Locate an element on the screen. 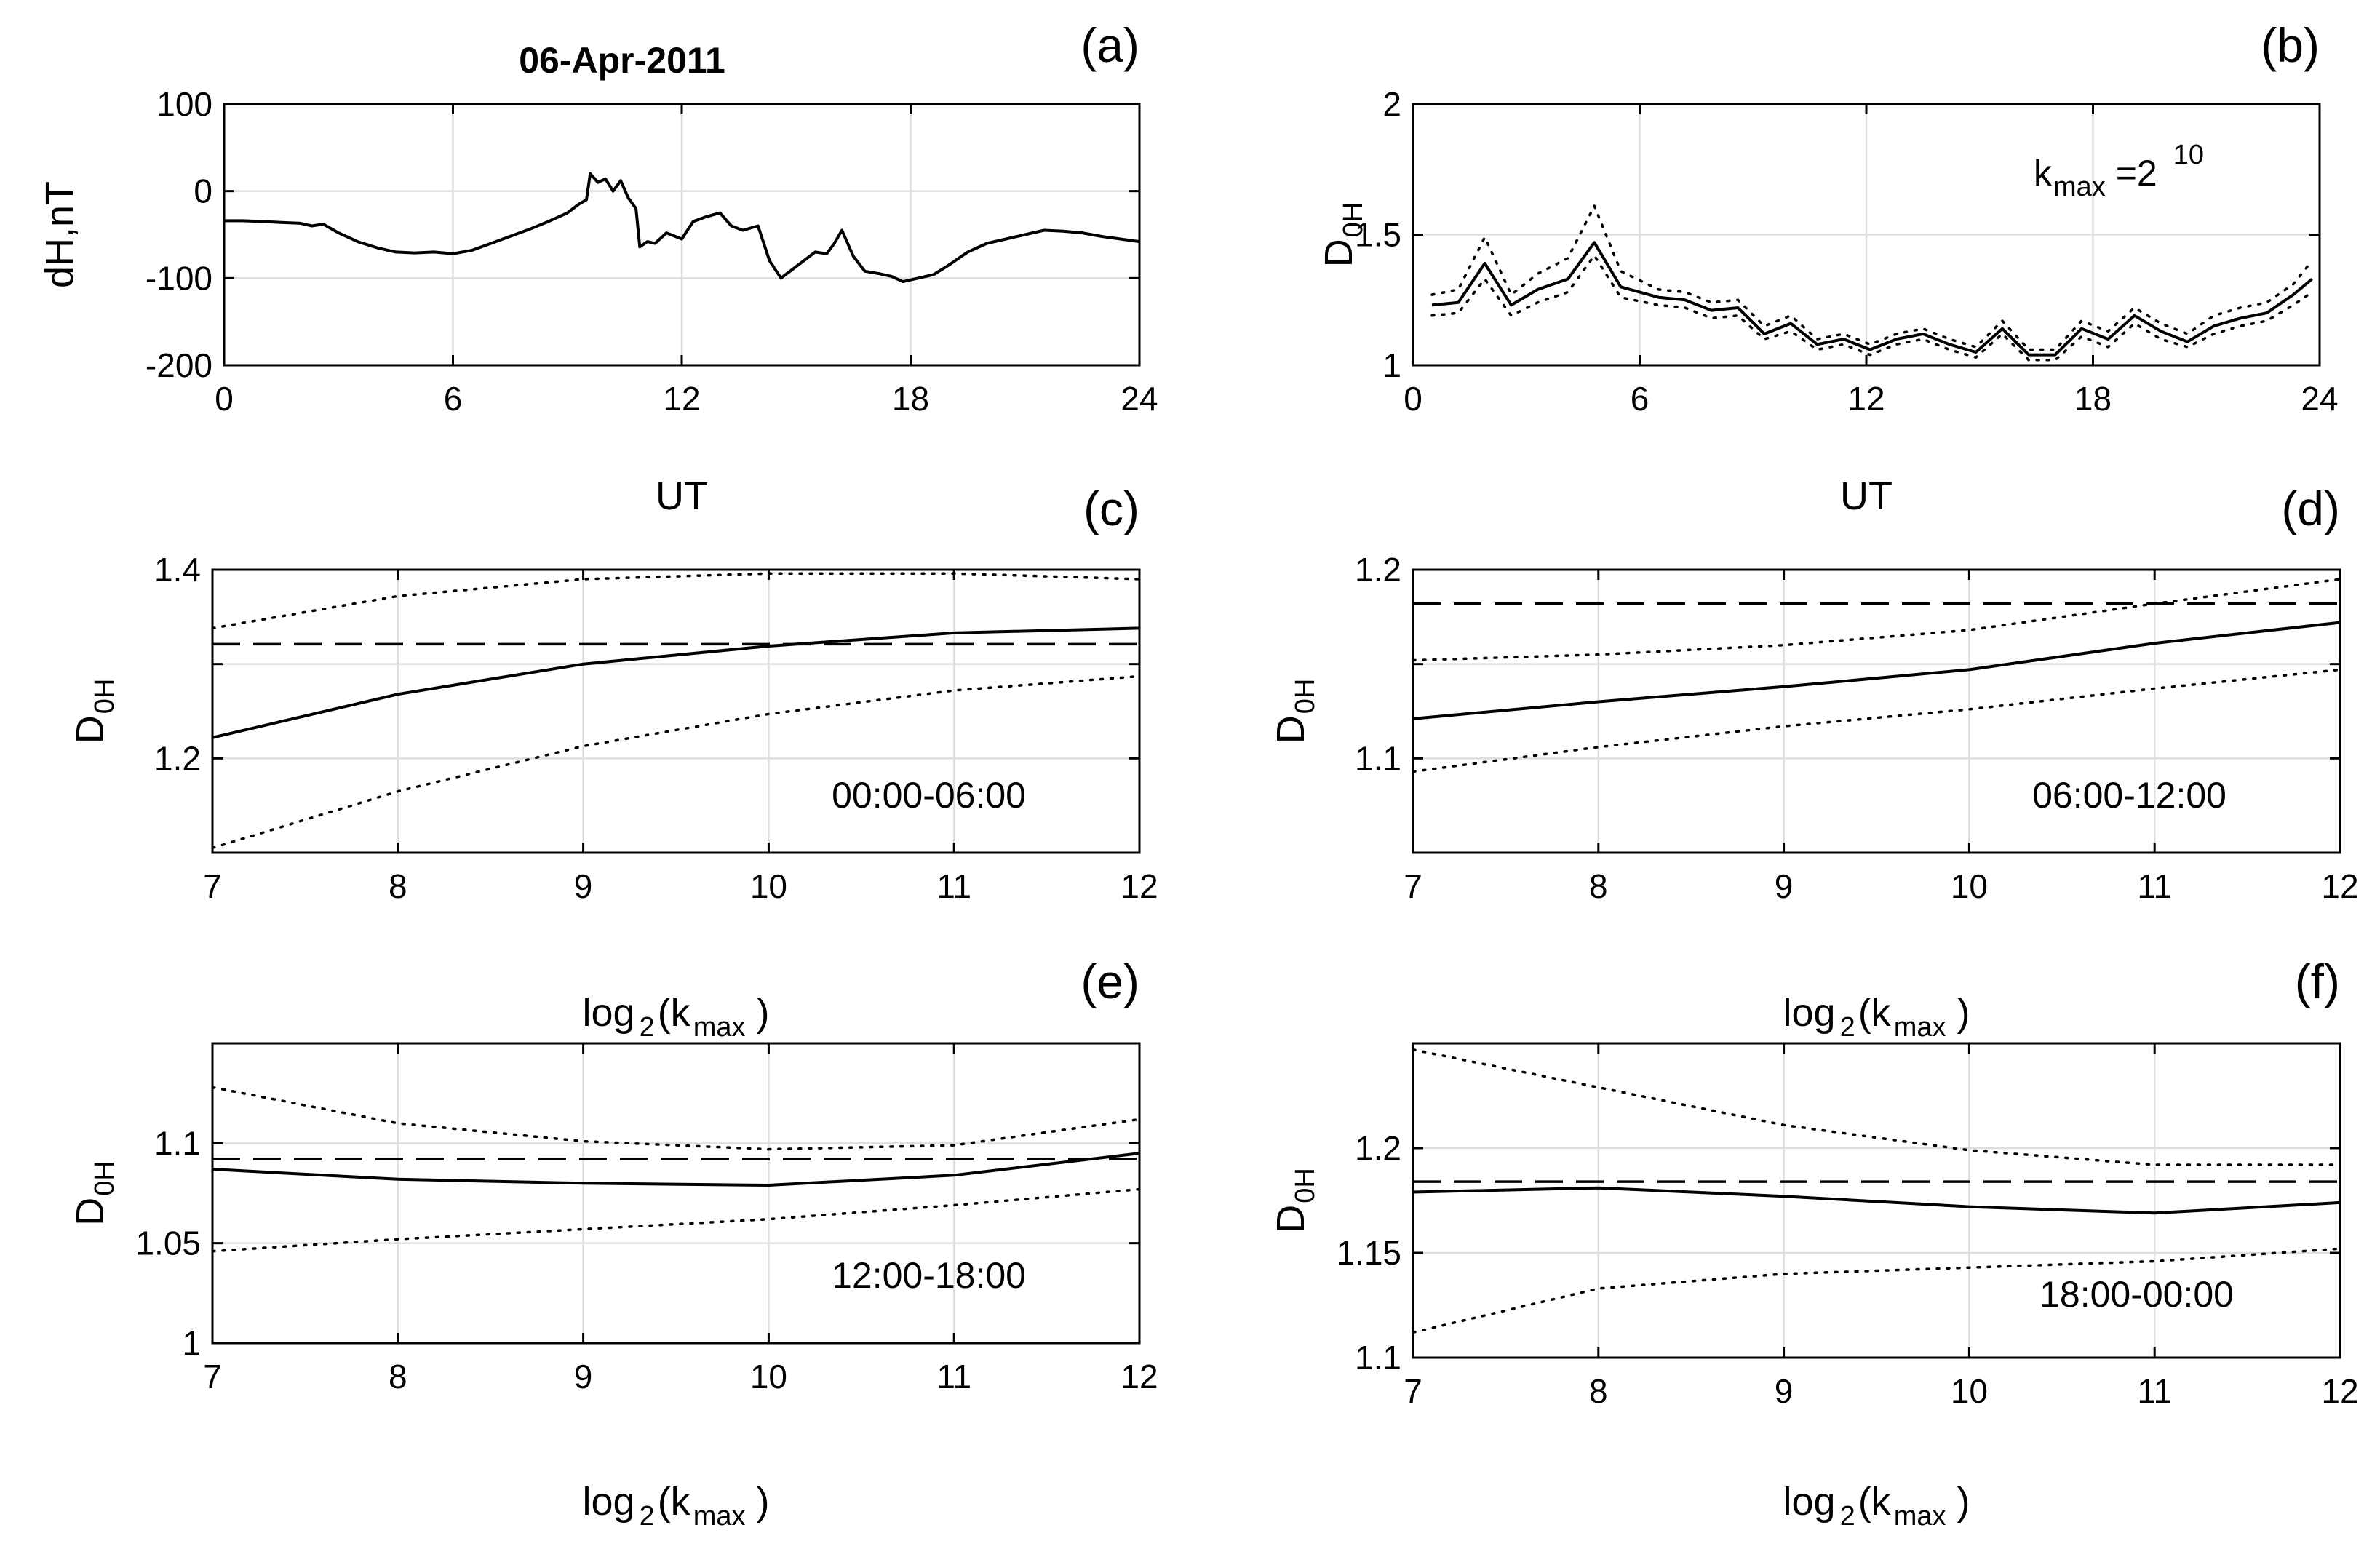 This screenshot has height=1549, width=2380. y-tick-label: 1.5 is located at coordinates (1378, 235).